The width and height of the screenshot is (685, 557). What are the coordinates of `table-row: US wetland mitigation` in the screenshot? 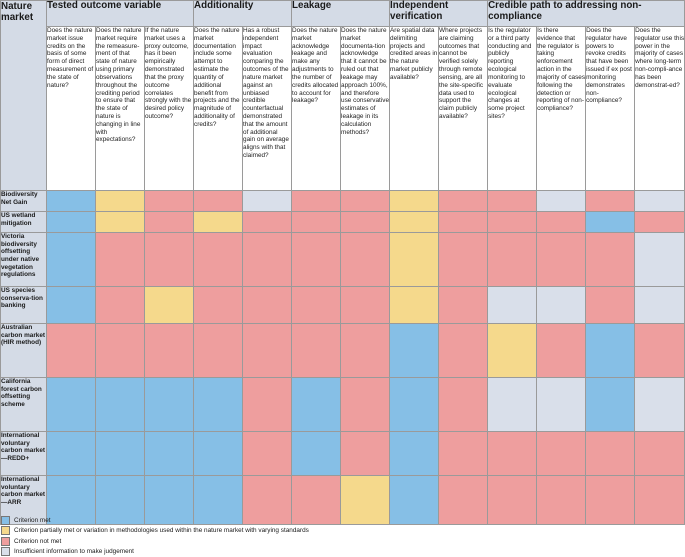 It's located at (342, 222).